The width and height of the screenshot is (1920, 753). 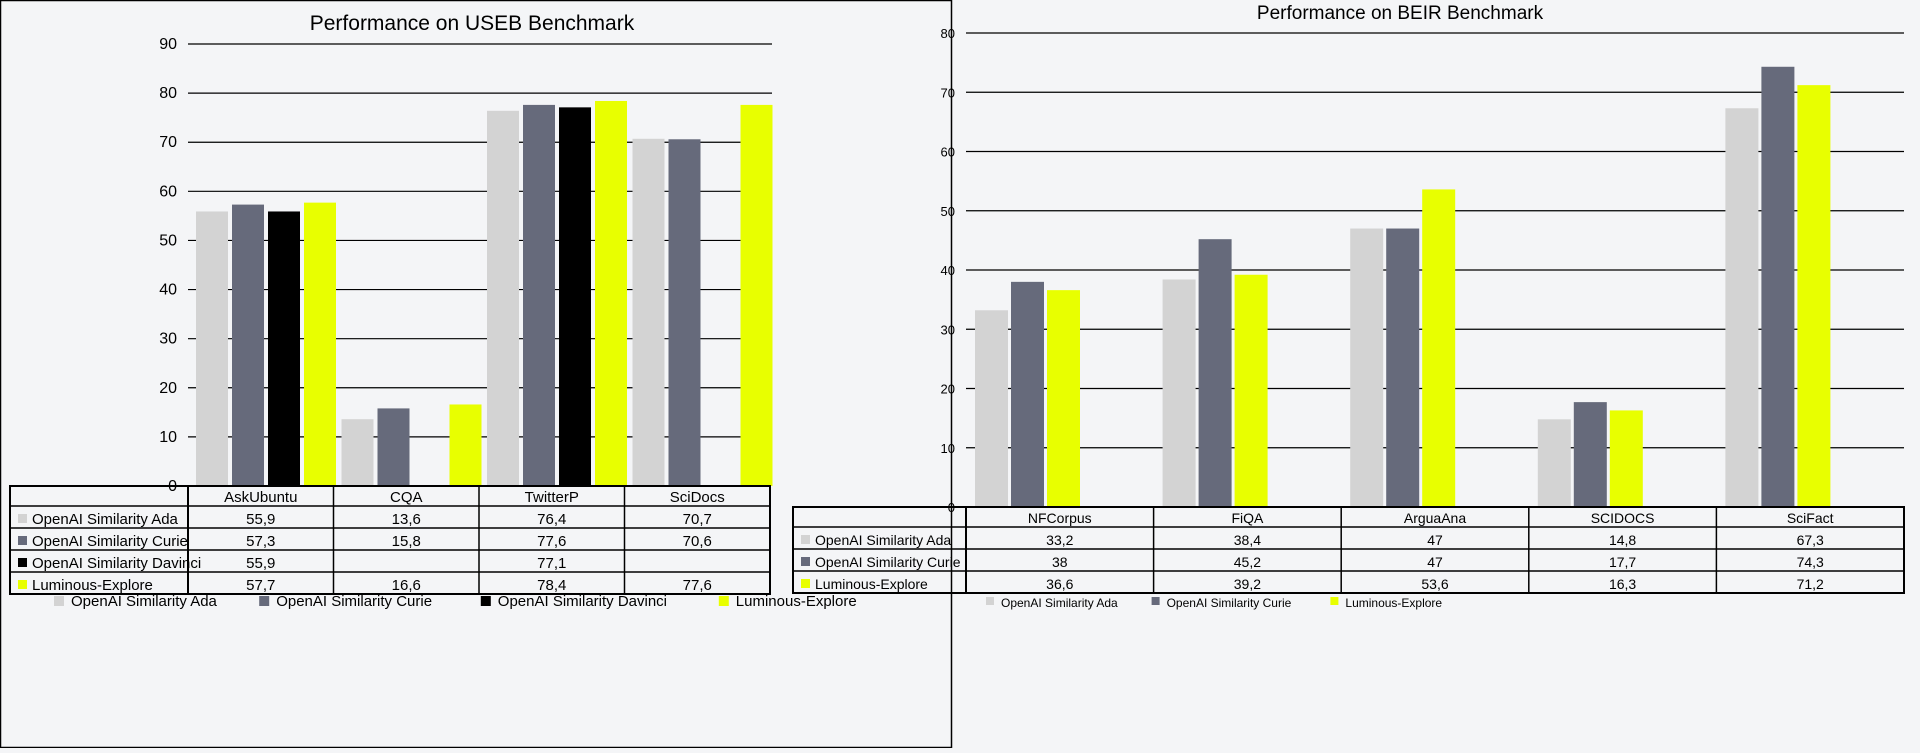 What do you see at coordinates (110, 541) in the screenshot?
I see `useb-row-name: OpenAI Similarity Curie` at bounding box center [110, 541].